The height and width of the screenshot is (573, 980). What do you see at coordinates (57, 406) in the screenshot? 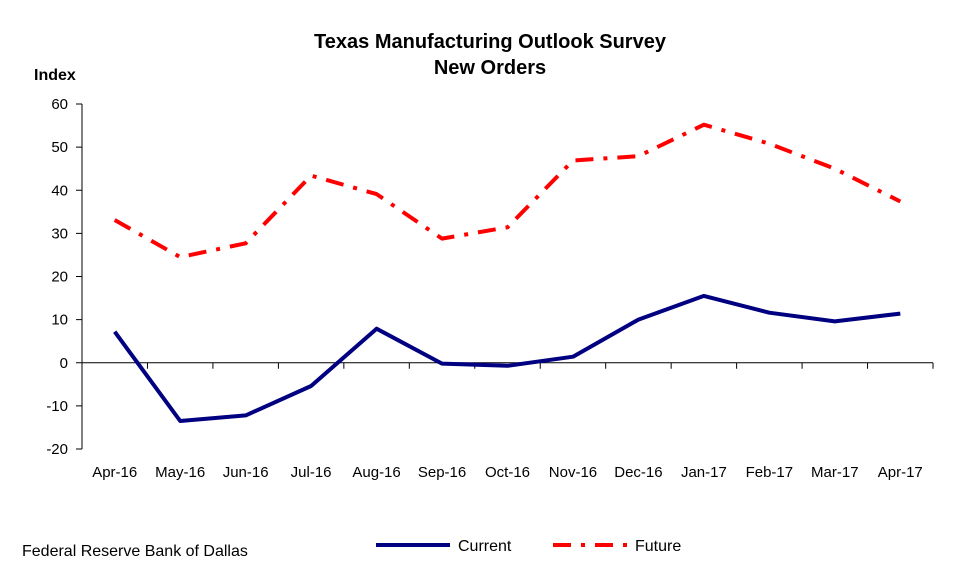
I see `y-tick-label: -10` at bounding box center [57, 406].